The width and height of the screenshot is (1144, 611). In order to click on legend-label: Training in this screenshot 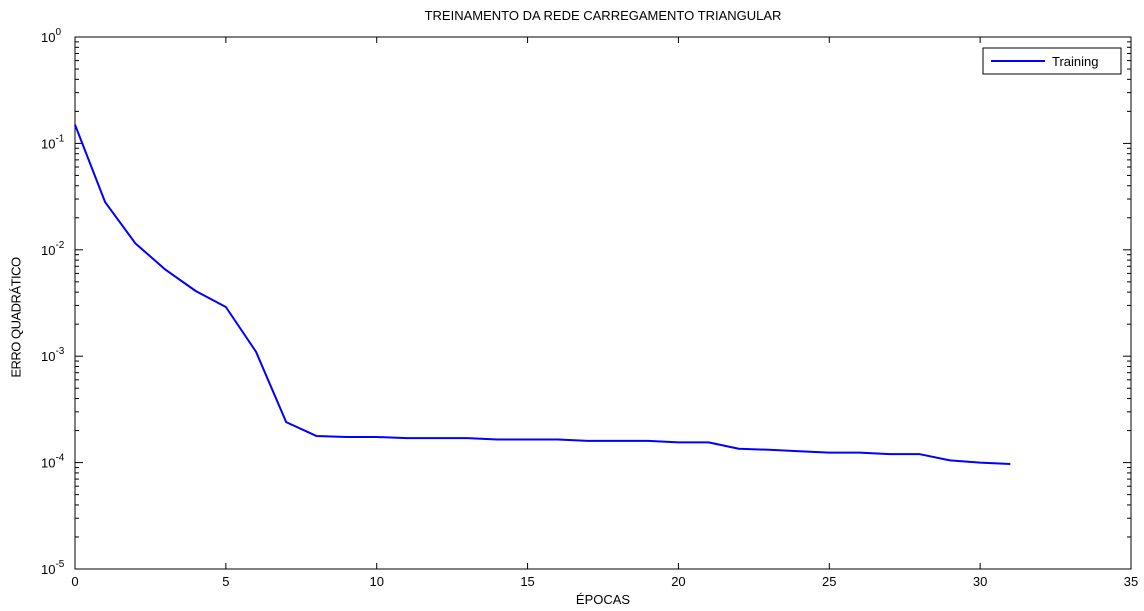, I will do `click(1075, 61)`.